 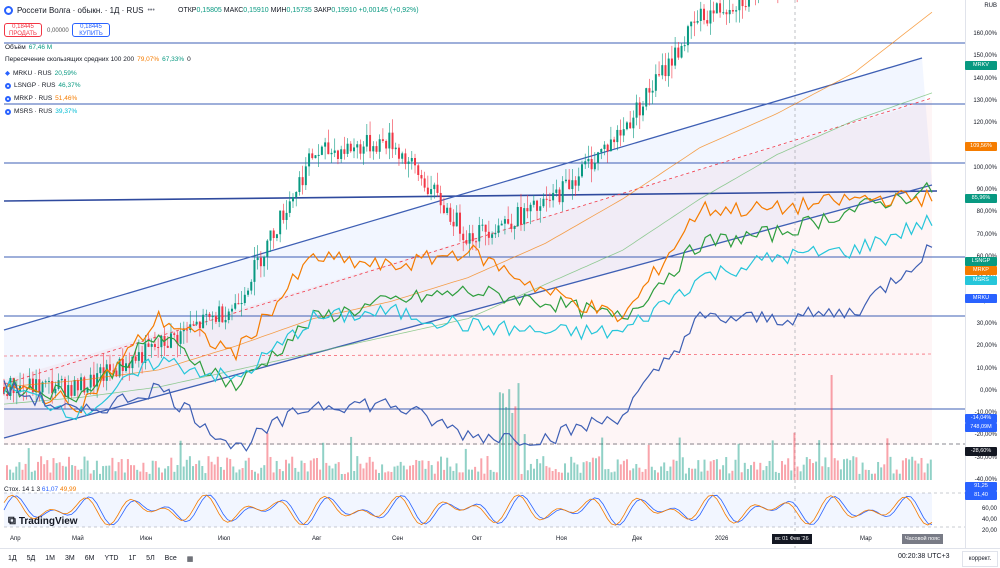 I want to click on compare-legend-lsngp: LSNGP · RUS 46,37%, so click(x=42, y=85).